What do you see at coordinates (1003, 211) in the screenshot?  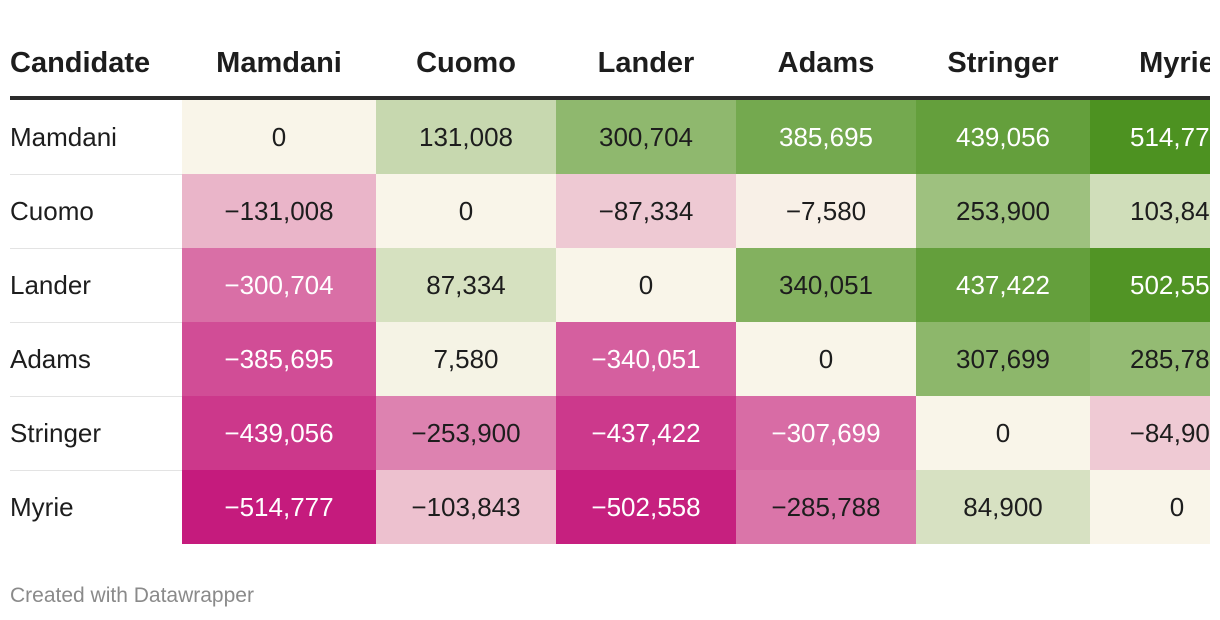 I see `heatmap-cell: 253,900` at bounding box center [1003, 211].